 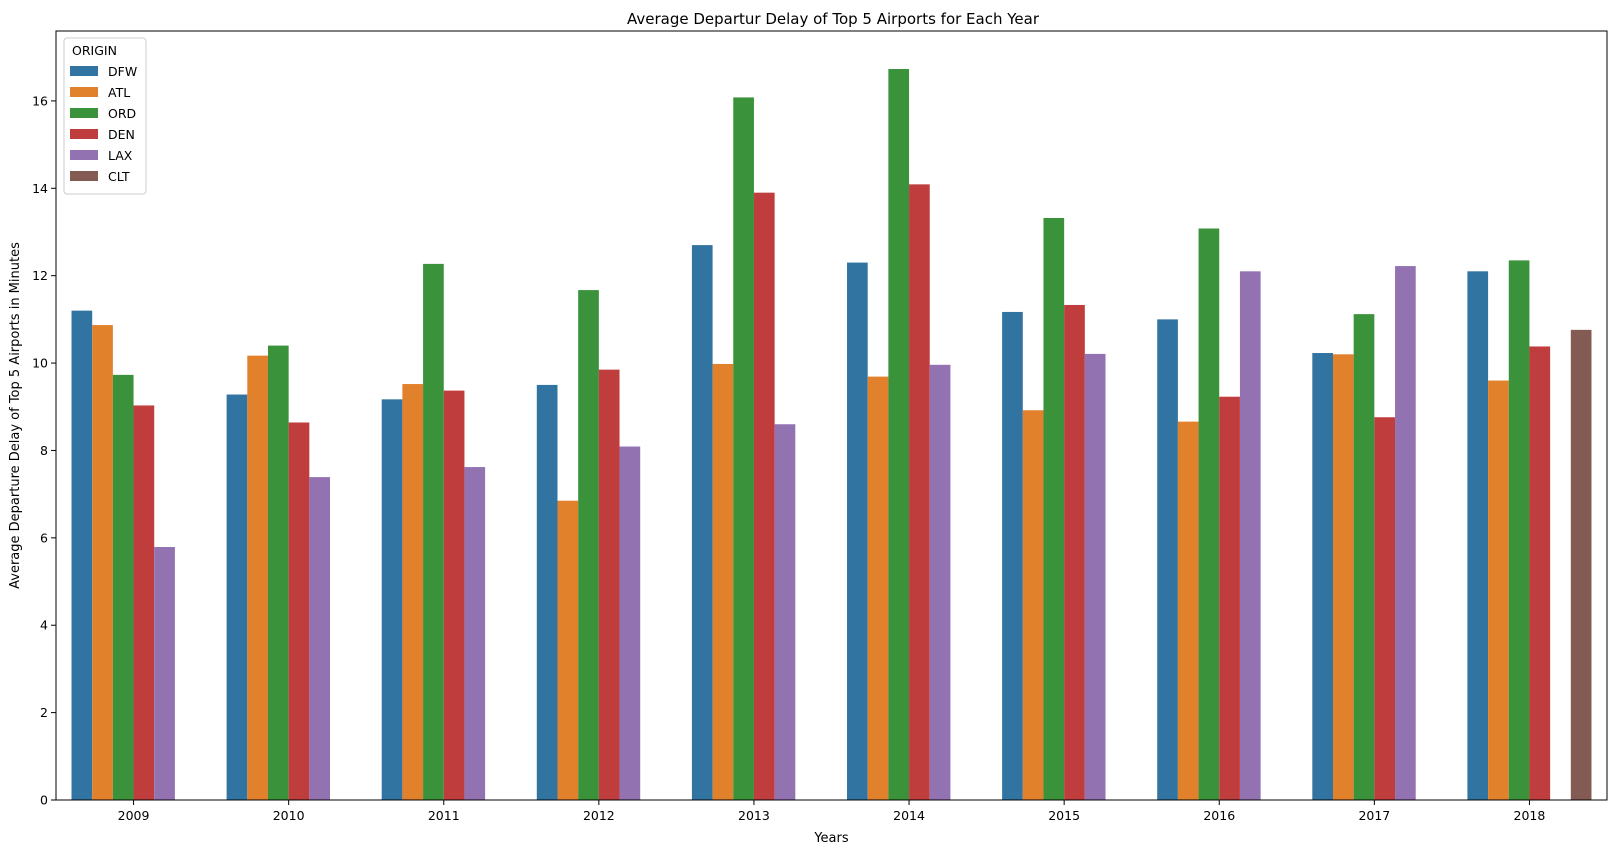 I want to click on y-tick-label: 4, so click(x=44, y=625).